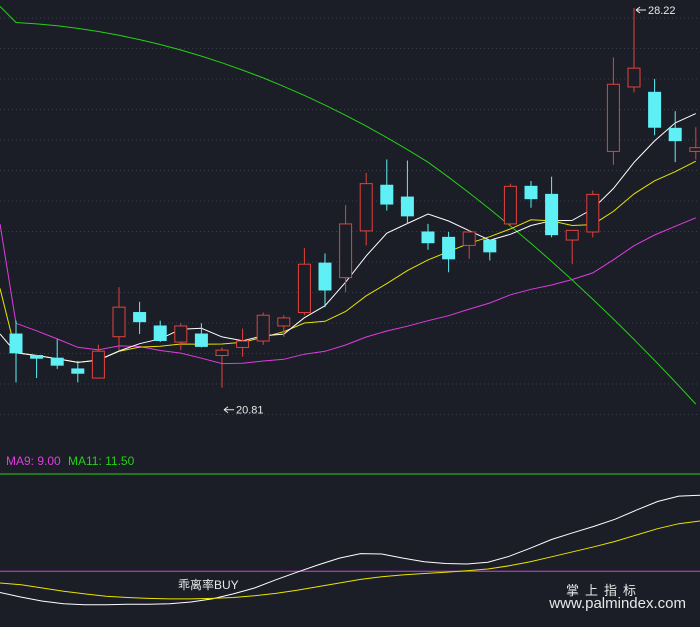 Image resolution: width=700 pixels, height=627 pixels. Describe the element at coordinates (662, 11) in the screenshot. I see `max-price-label: 28.22` at that location.